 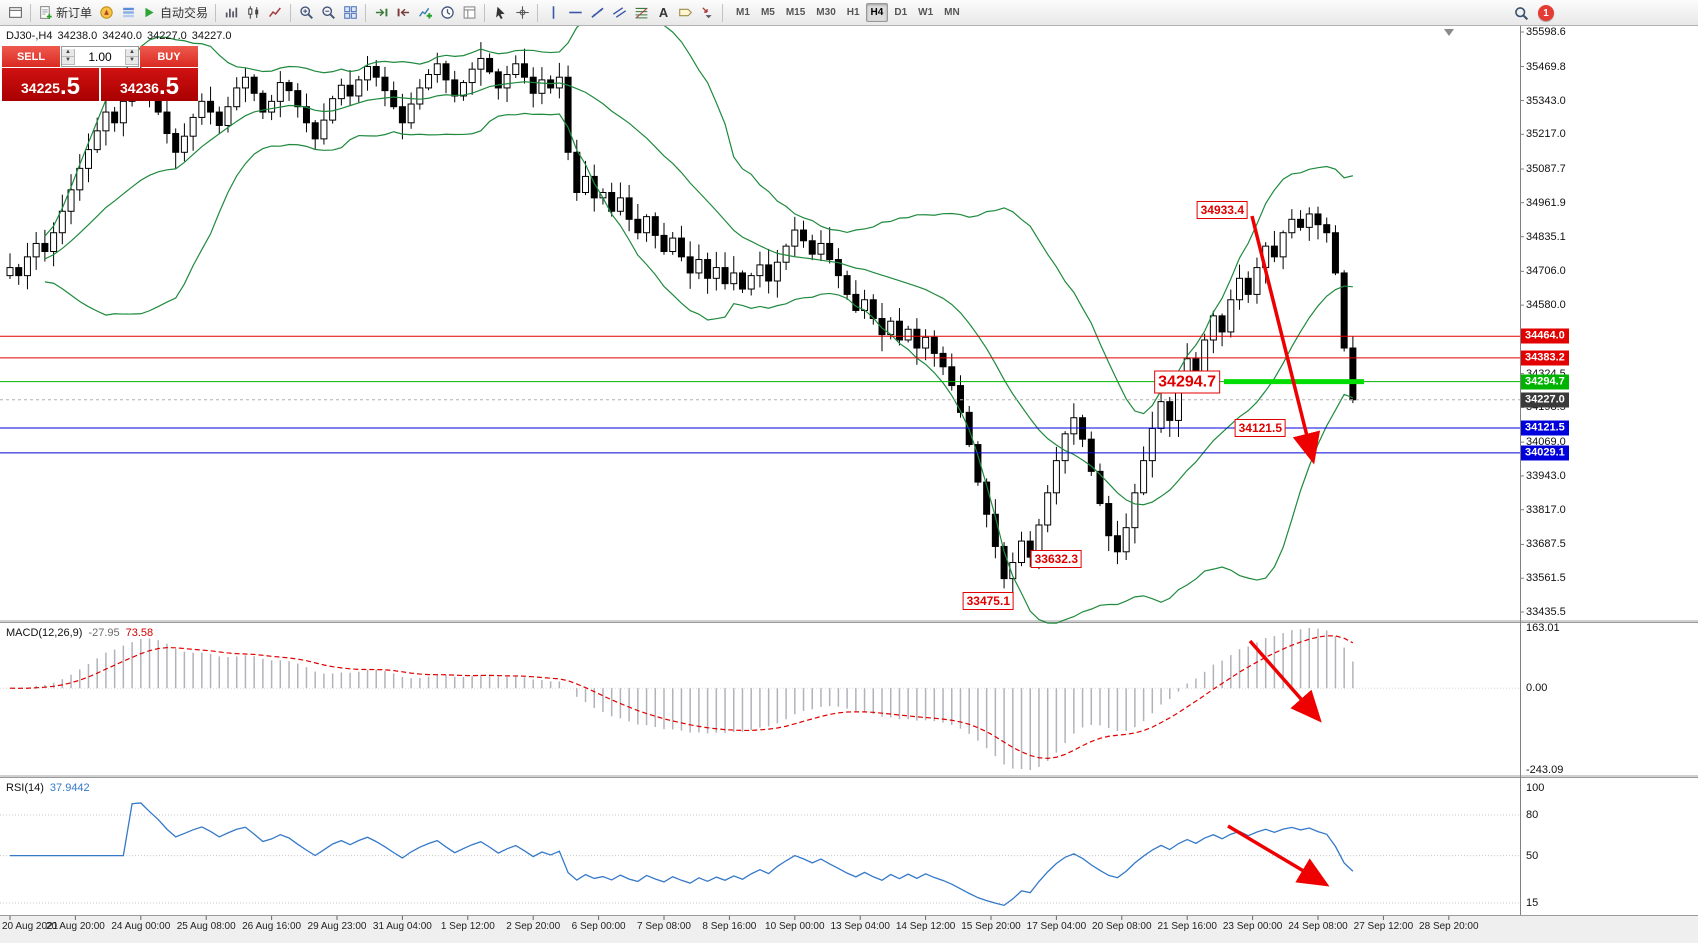 I want to click on sell-price: 34225, so click(x=40, y=88).